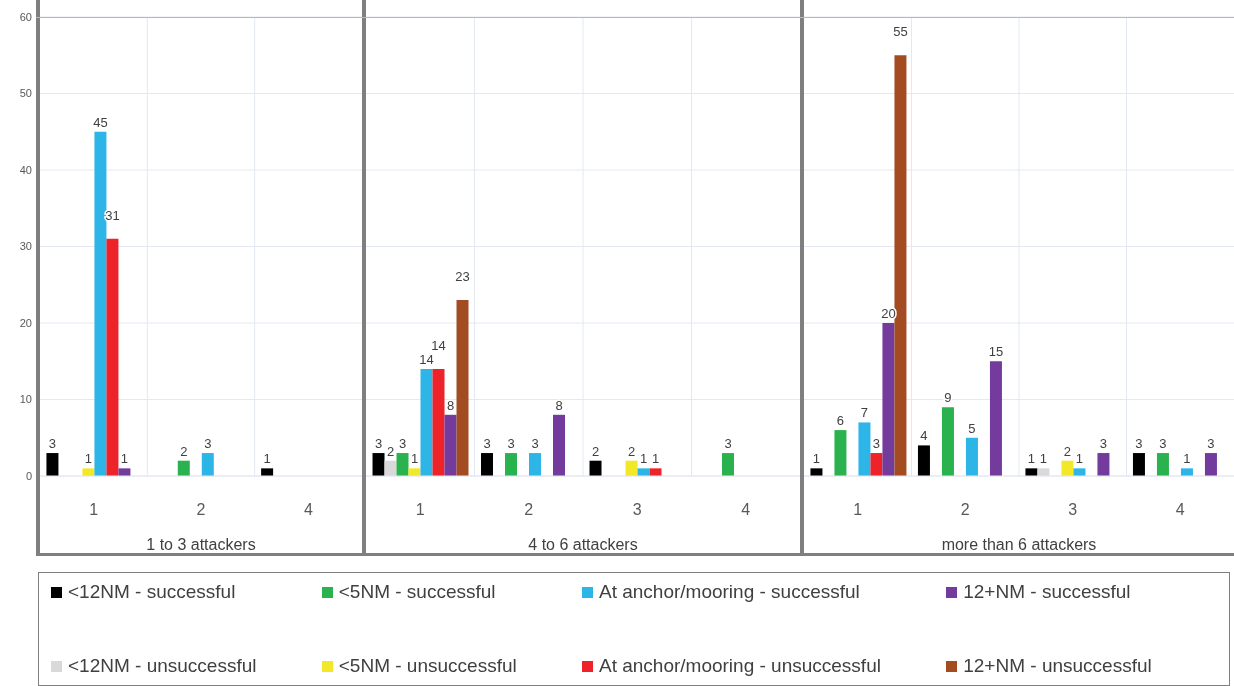  What do you see at coordinates (25, 169) in the screenshot?
I see `y-tick-label: 40` at bounding box center [25, 169].